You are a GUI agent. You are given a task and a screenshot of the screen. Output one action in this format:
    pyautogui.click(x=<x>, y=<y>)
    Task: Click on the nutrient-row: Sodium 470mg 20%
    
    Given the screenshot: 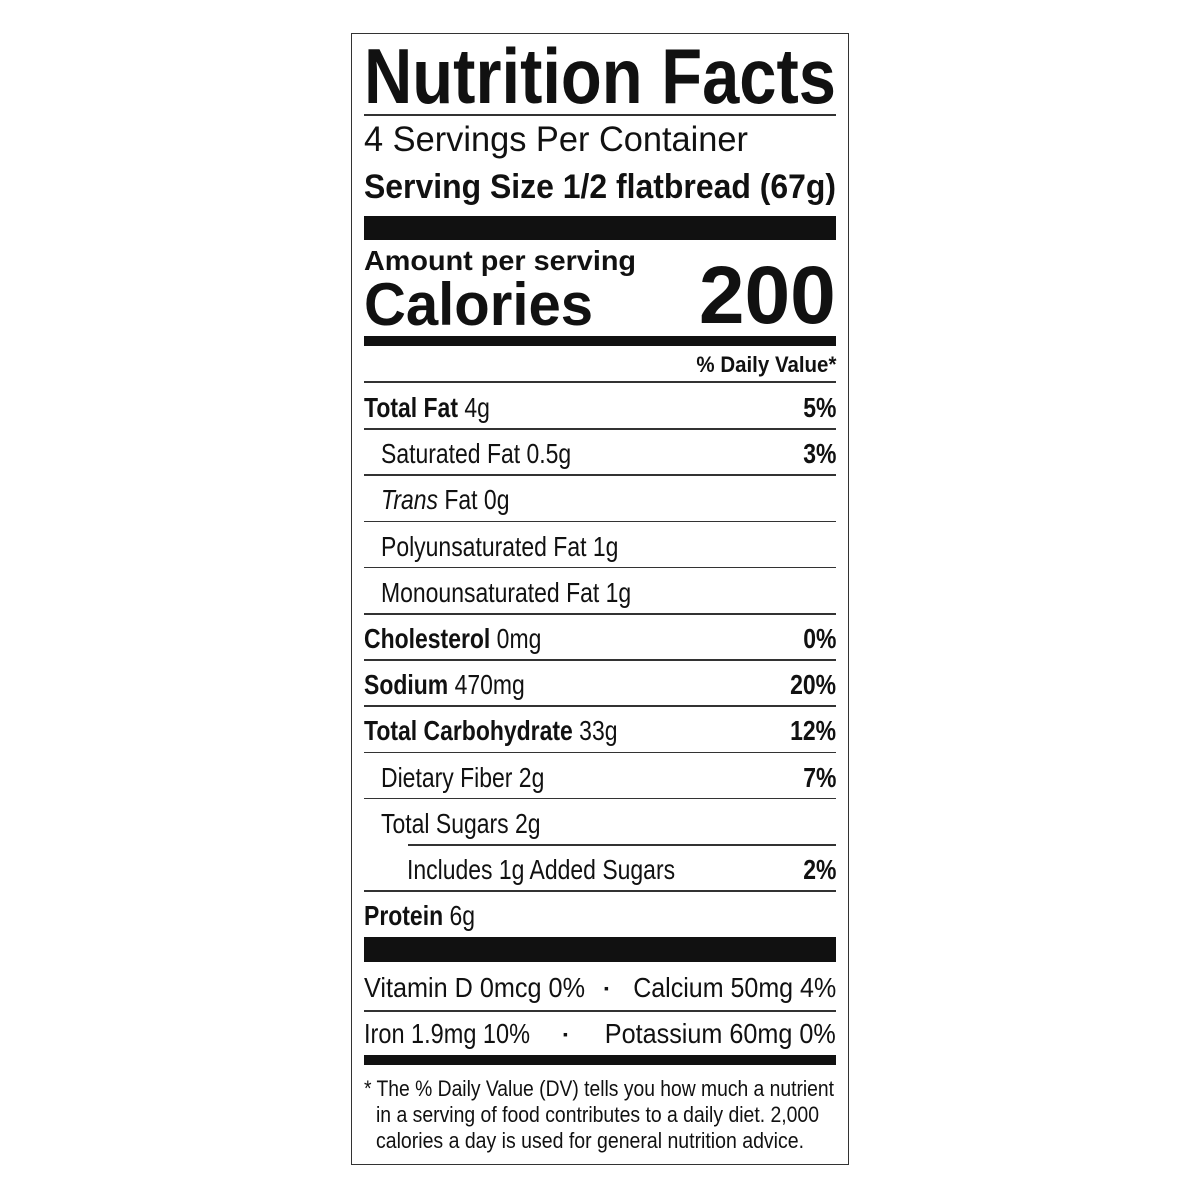 What is the action you would take?
    pyautogui.click(x=600, y=685)
    